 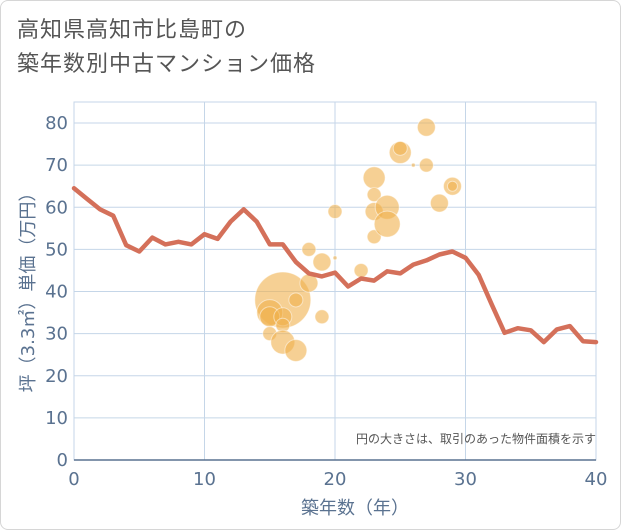 I want to click on chart-title-line-2: 築年数別中古マンション価格, so click(x=167, y=64).